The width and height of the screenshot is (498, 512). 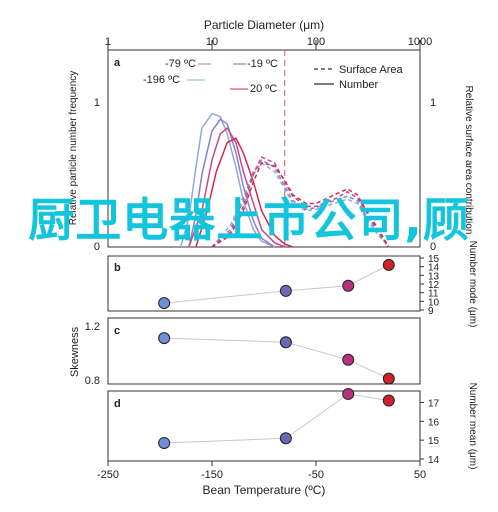 I want to click on right-tick-label: 13, so click(x=434, y=276).